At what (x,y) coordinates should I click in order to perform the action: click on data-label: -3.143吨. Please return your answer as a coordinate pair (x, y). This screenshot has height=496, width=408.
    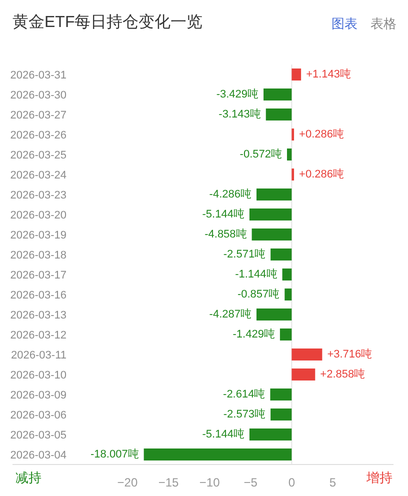
    Looking at the image, I should click on (239, 114).